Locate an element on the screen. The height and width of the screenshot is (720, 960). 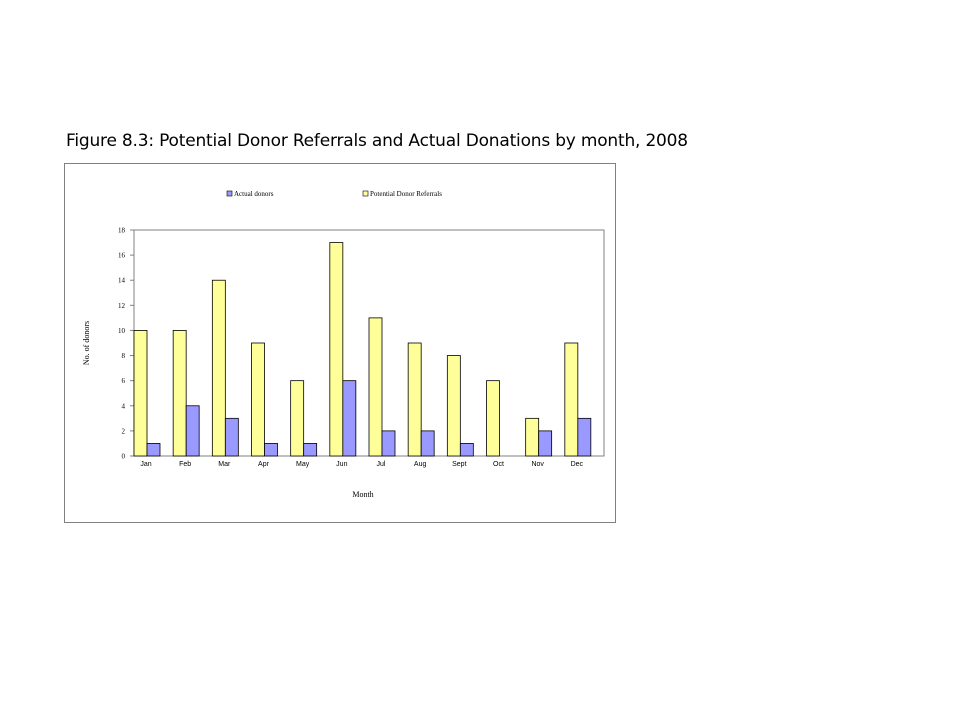
y-tick-label: 14 is located at coordinates (122, 281).